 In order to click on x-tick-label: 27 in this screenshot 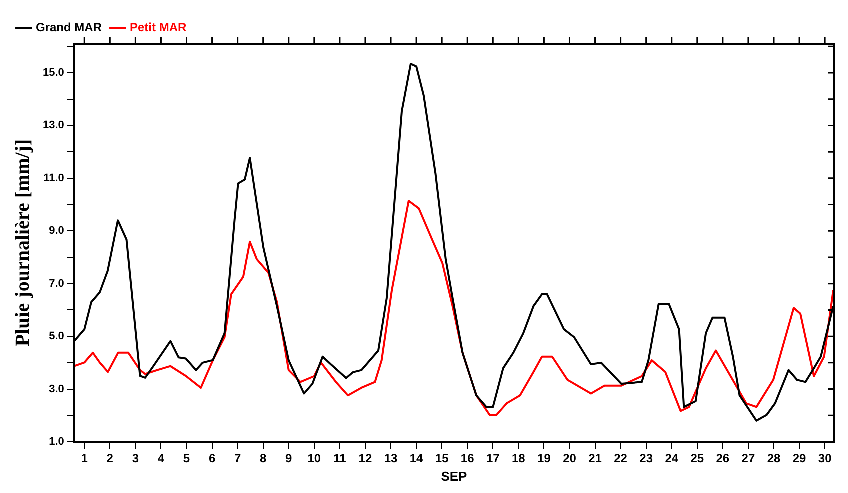, I will do `click(749, 459)`.